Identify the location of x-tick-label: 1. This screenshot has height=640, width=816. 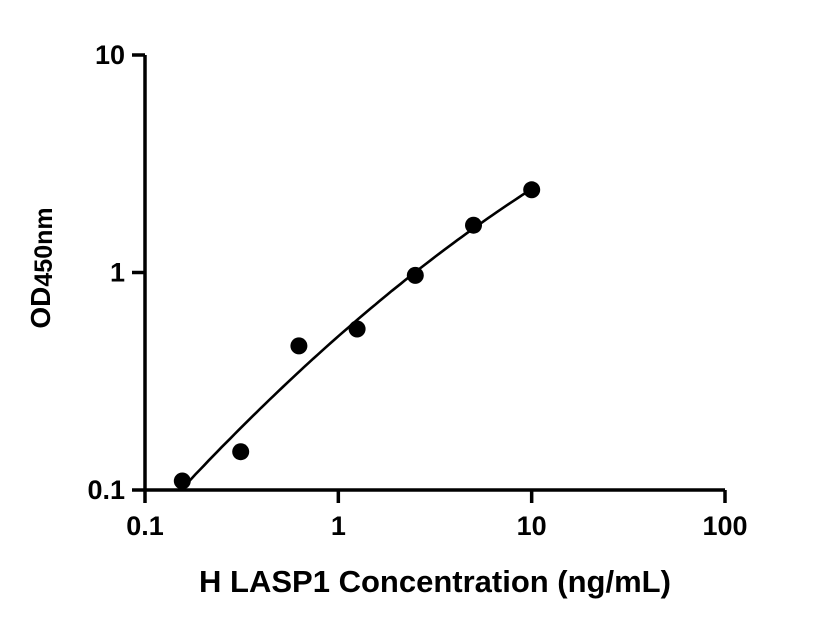
(338, 526).